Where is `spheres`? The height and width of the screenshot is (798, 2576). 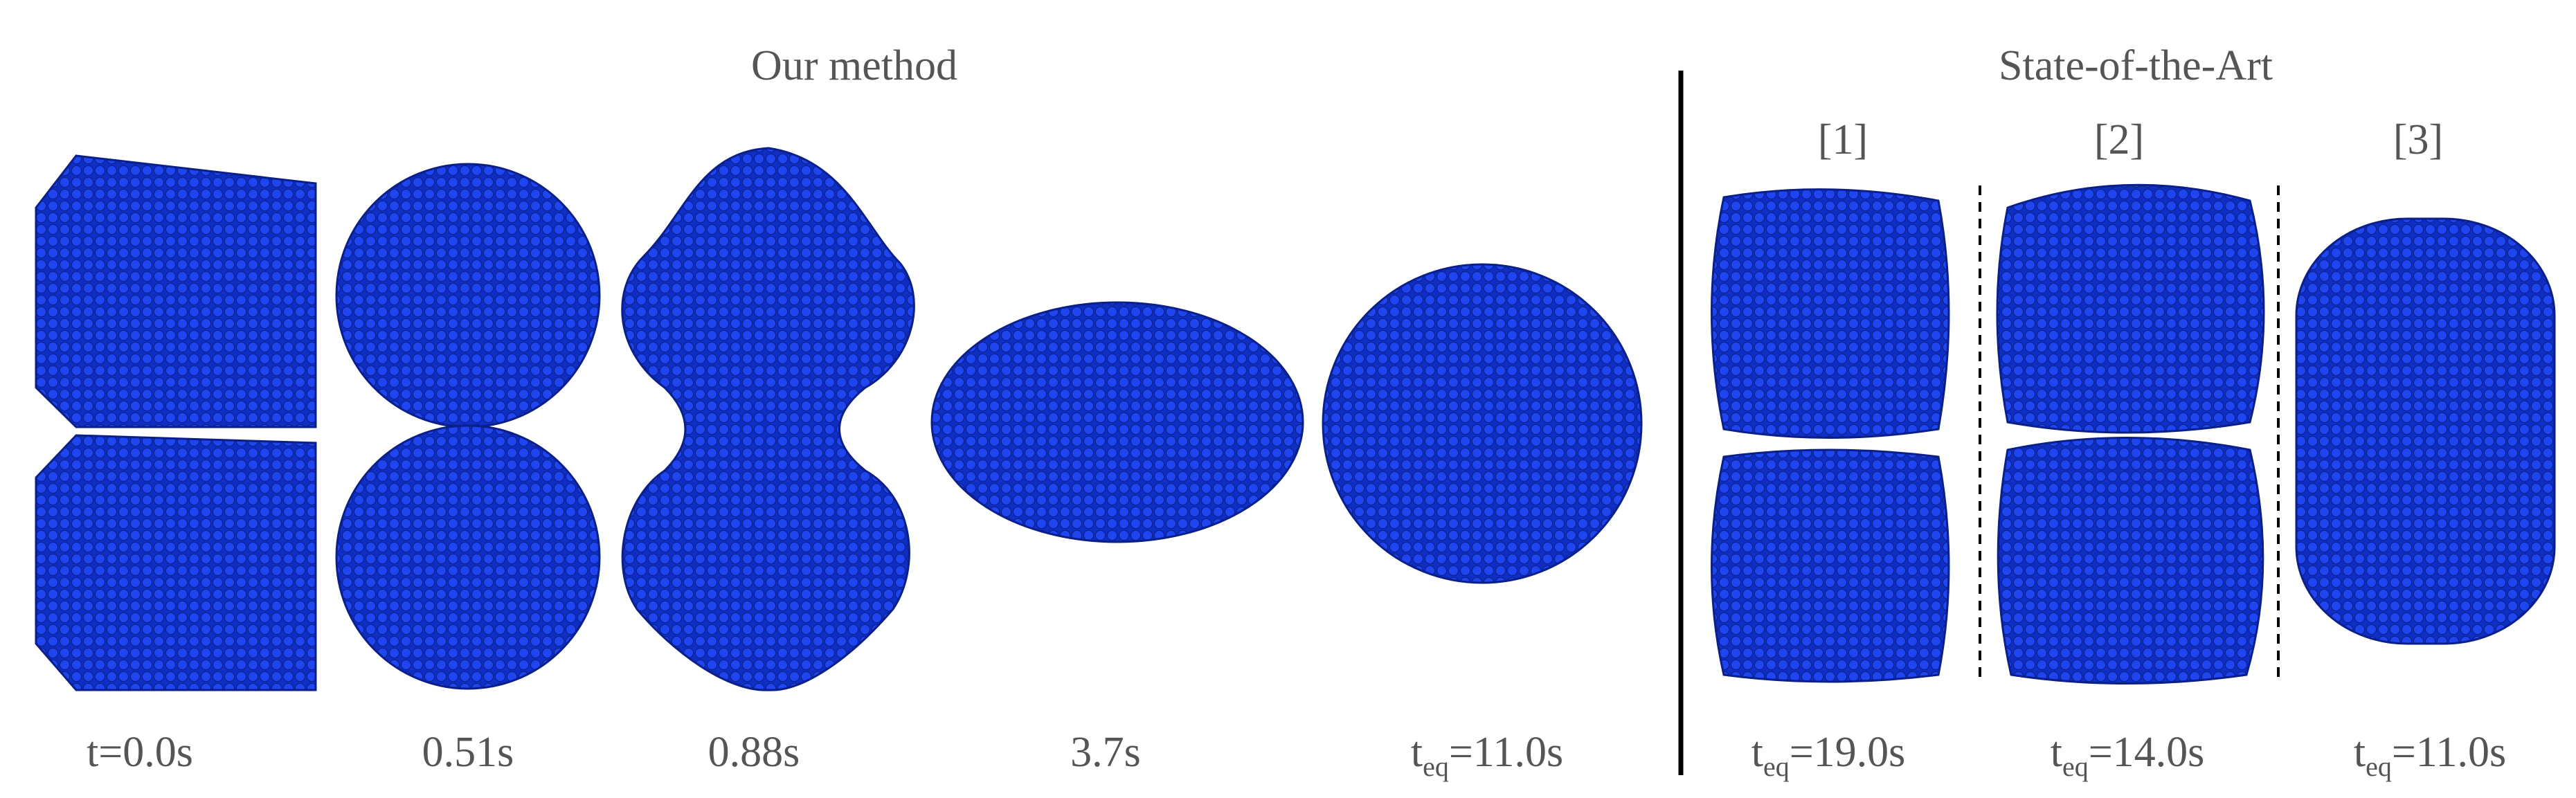
spheres is located at coordinates (468, 426).